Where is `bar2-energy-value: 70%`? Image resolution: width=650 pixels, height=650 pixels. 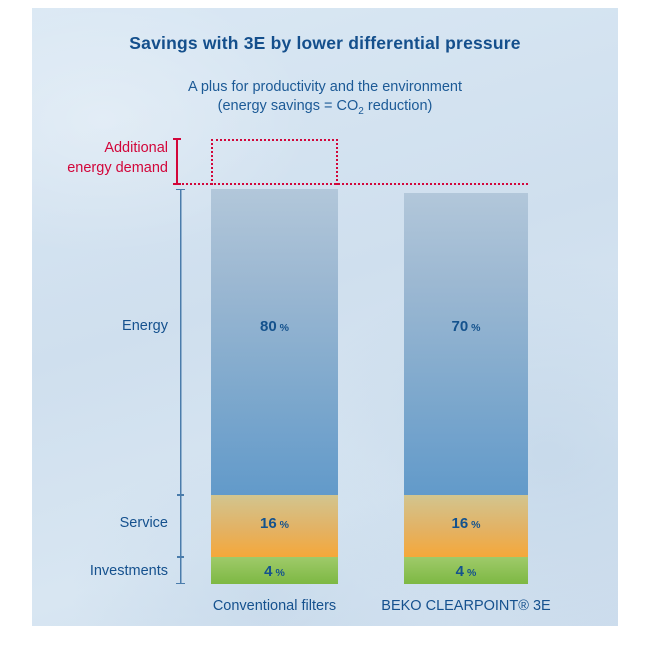
bar2-energy-value: 70% is located at coordinates (466, 326).